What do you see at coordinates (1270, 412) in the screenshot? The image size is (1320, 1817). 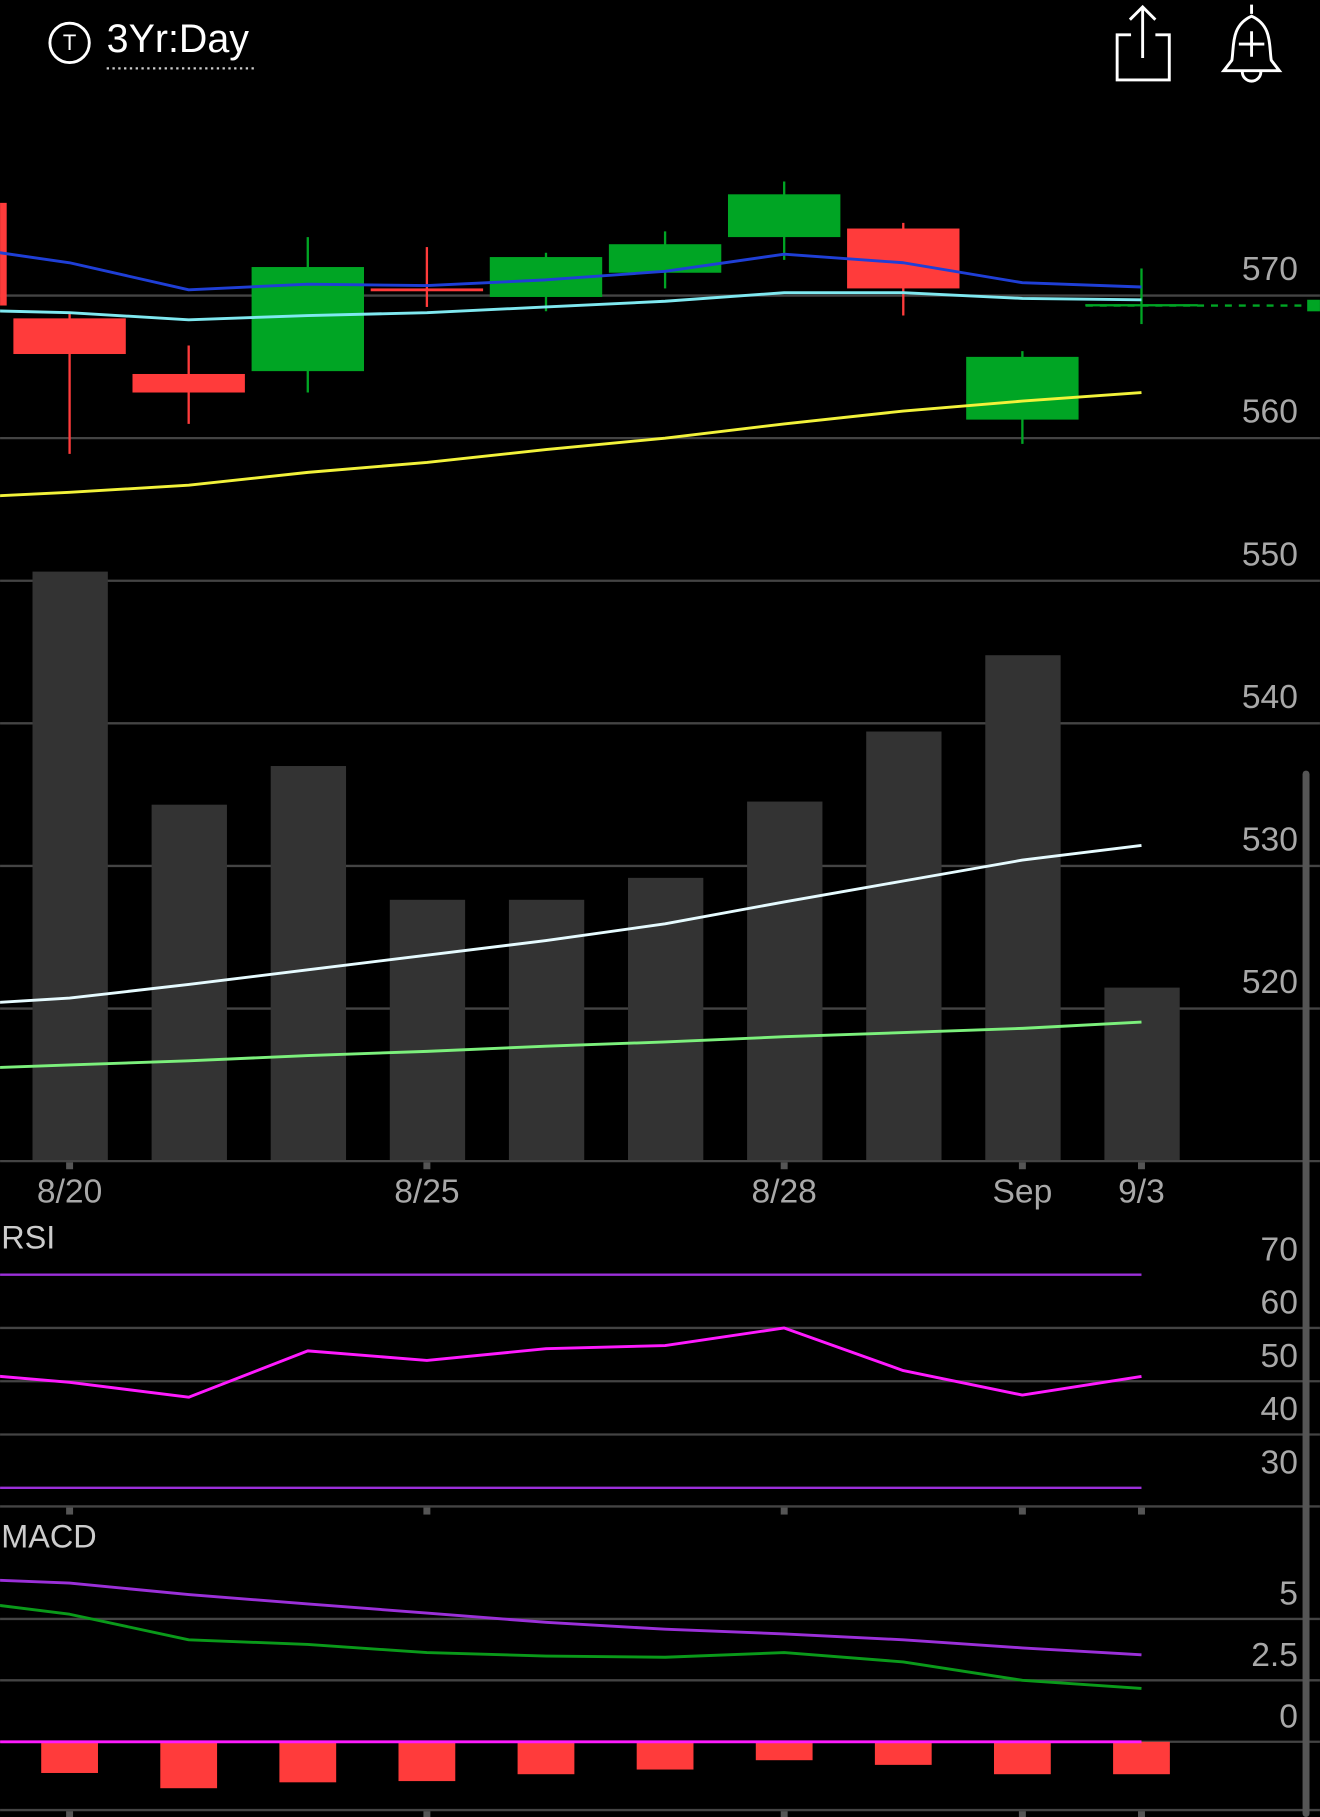 I see `y-tick-label: 560` at bounding box center [1270, 412].